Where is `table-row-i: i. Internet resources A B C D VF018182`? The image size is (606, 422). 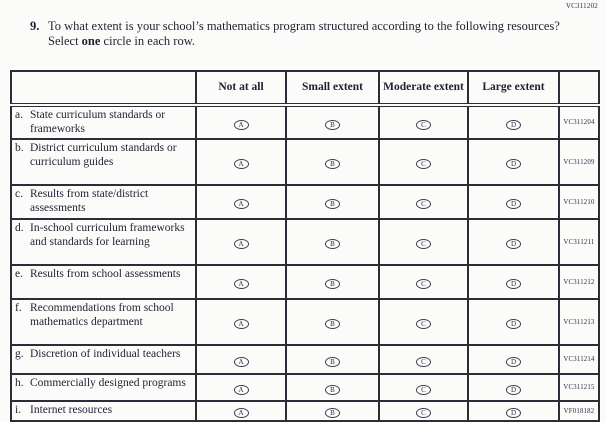
table-row-i: i. Internet resources A B C D VF018182 is located at coordinates (305, 411).